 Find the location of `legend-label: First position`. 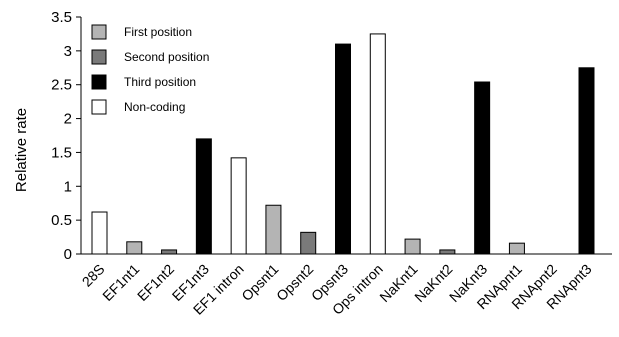

legend-label: First position is located at coordinates (158, 32).